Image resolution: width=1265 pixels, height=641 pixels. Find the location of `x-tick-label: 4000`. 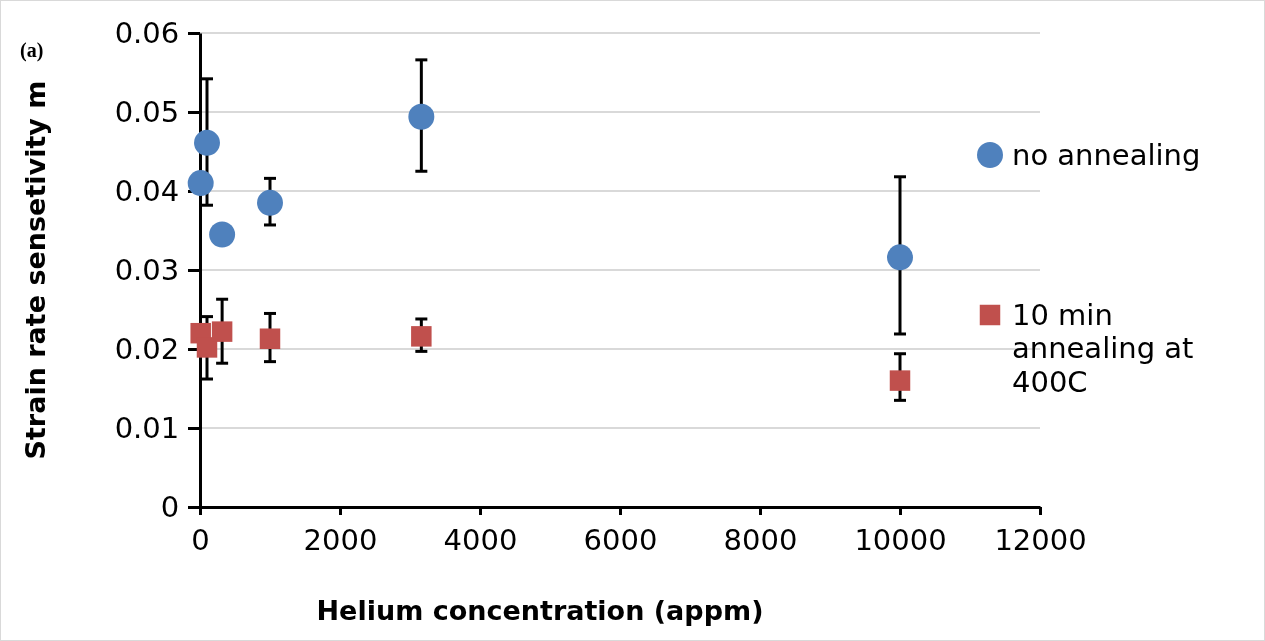

x-tick-label: 4000 is located at coordinates (480, 539).